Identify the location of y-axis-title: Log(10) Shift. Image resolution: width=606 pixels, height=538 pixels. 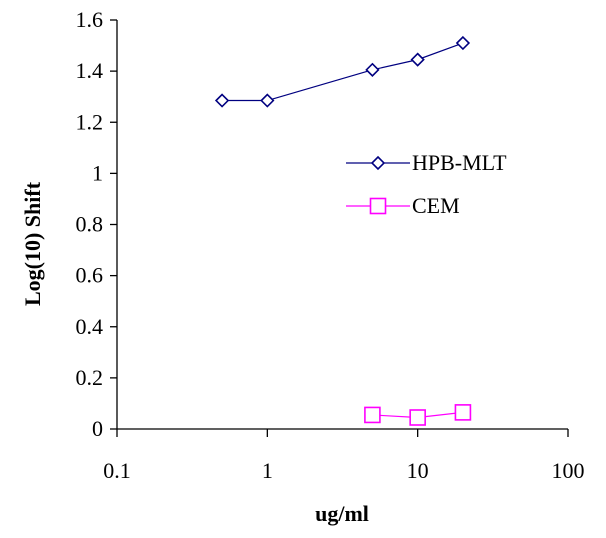
(32, 243).